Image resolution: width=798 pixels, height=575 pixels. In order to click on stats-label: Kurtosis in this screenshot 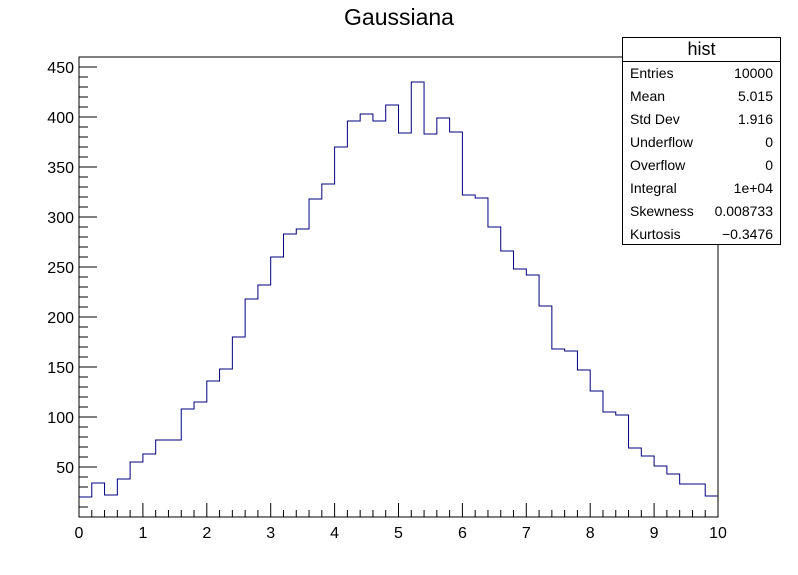, I will do `click(655, 234)`.